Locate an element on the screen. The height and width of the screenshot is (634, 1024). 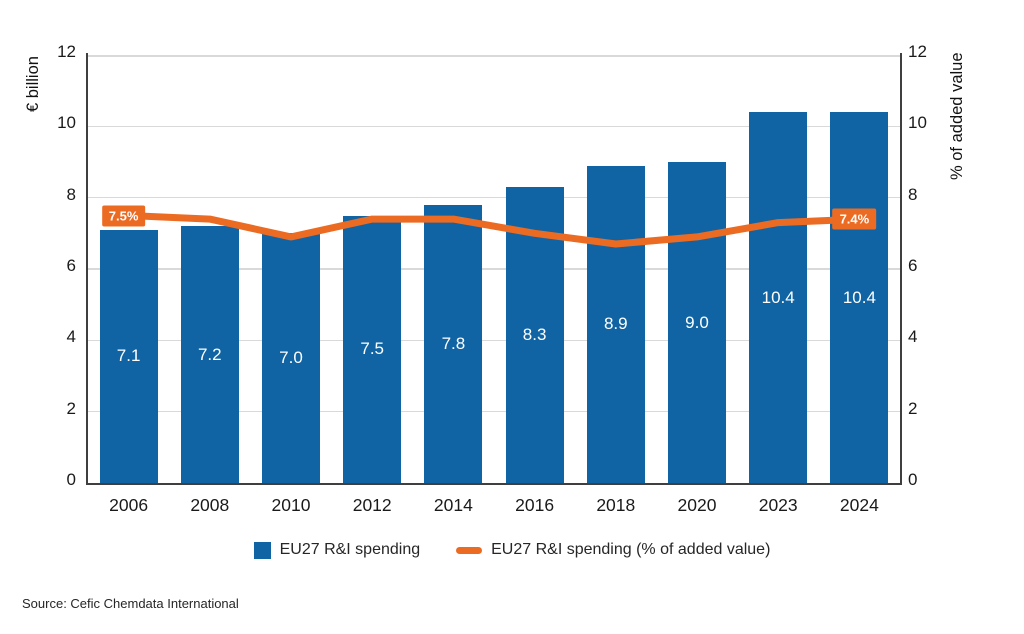
legend-label: EU27 R&I spending (% of added value) is located at coordinates (631, 549).